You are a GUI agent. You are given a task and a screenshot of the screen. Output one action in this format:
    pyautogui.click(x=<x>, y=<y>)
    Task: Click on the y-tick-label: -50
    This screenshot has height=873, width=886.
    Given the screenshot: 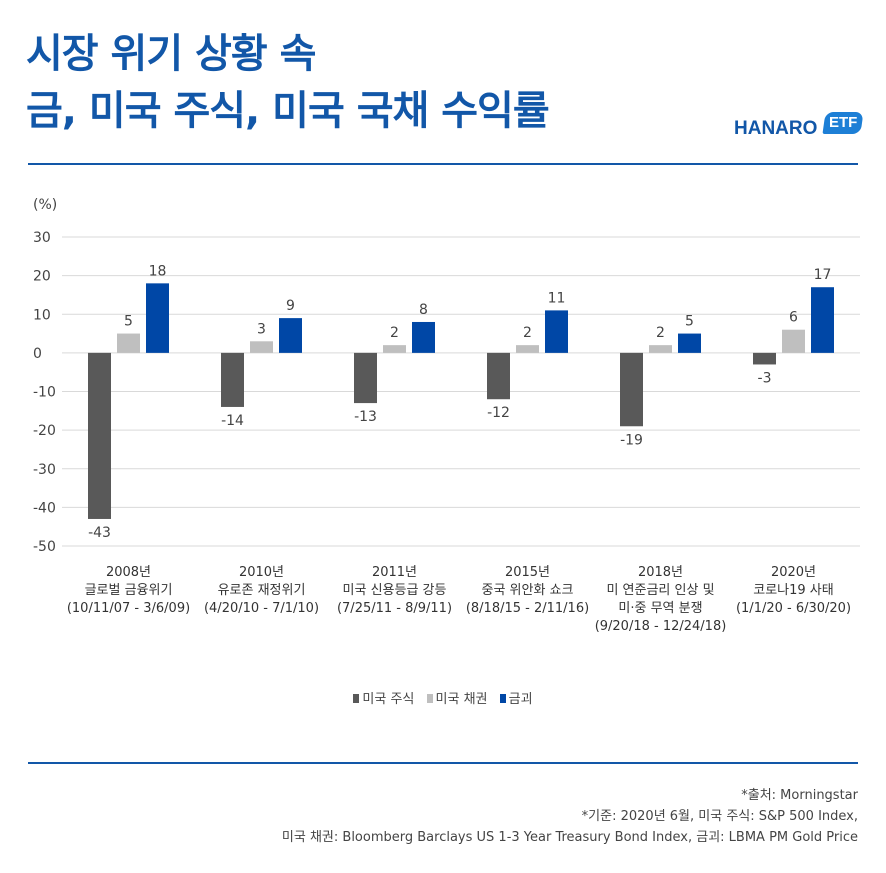 What is the action you would take?
    pyautogui.click(x=44, y=547)
    